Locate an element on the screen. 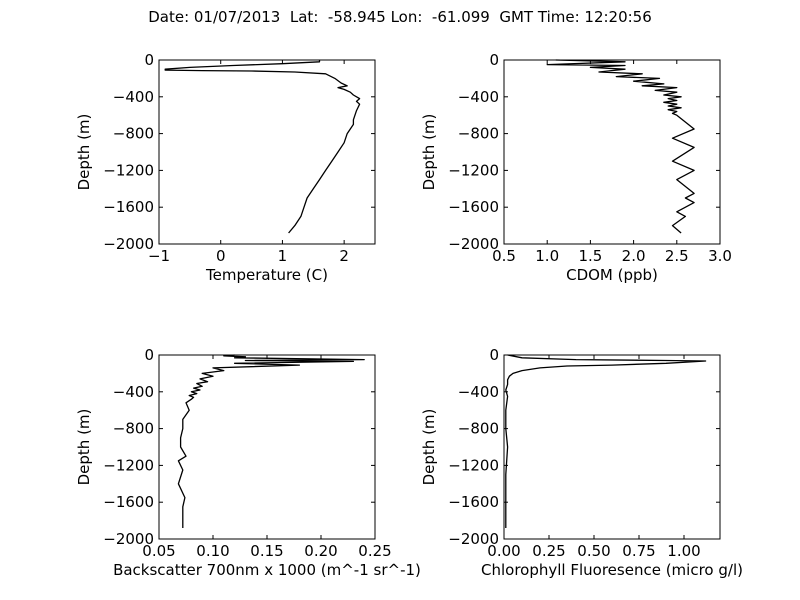 The height and width of the screenshot is (600, 800). chlorophyll-x-tick-label: 0.50 is located at coordinates (593, 551).